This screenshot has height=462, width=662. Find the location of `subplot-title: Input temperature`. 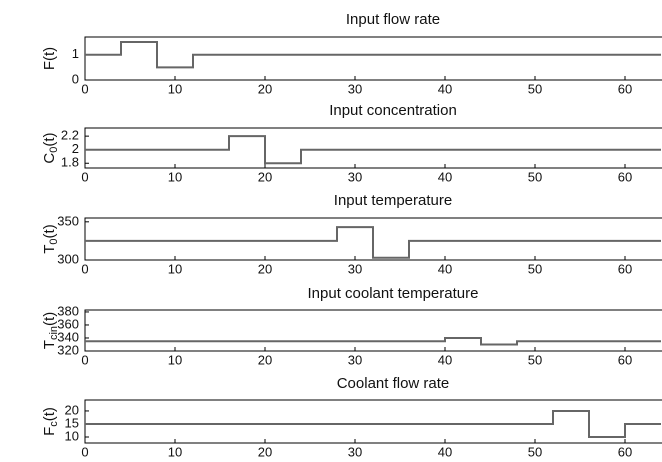

subplot-title: Input temperature is located at coordinates (393, 200).